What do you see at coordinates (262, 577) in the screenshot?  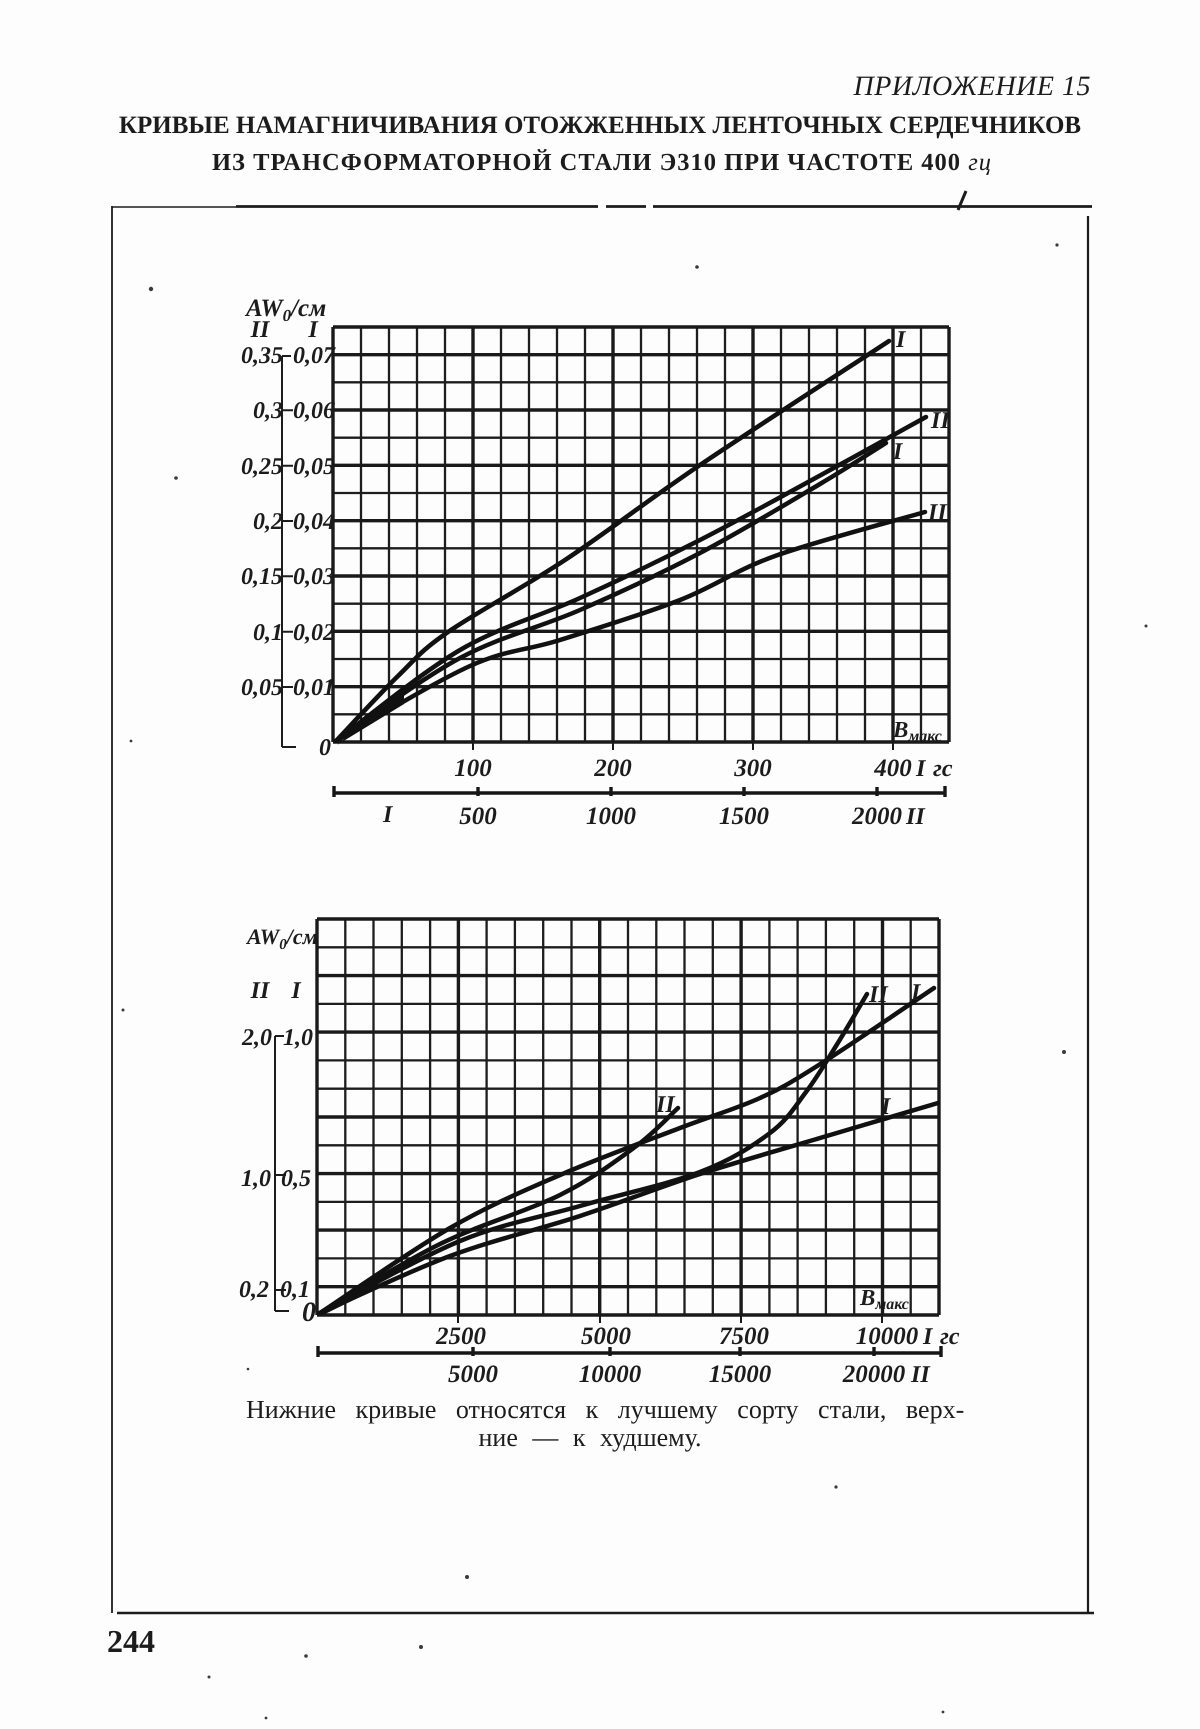 I see `svg-text: 0,15` at bounding box center [262, 577].